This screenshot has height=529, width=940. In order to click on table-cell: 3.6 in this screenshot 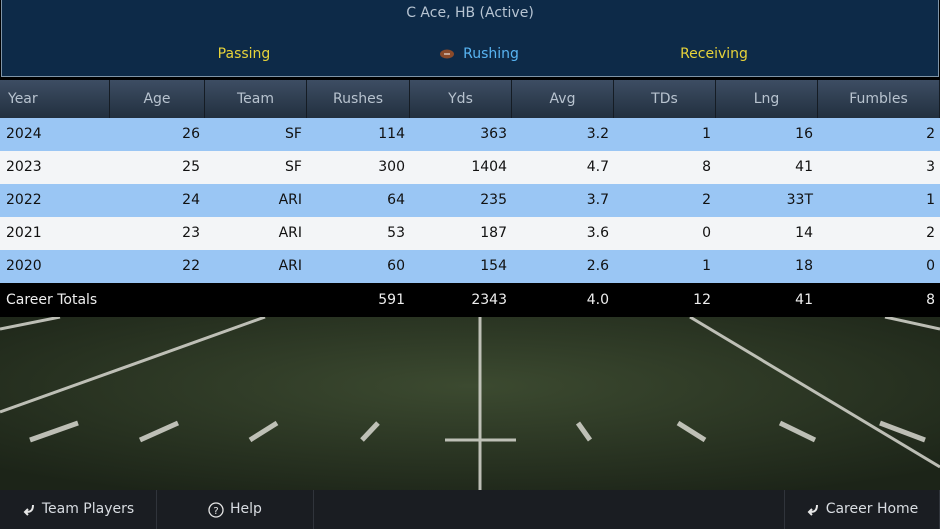, I will do `click(597, 233)`.